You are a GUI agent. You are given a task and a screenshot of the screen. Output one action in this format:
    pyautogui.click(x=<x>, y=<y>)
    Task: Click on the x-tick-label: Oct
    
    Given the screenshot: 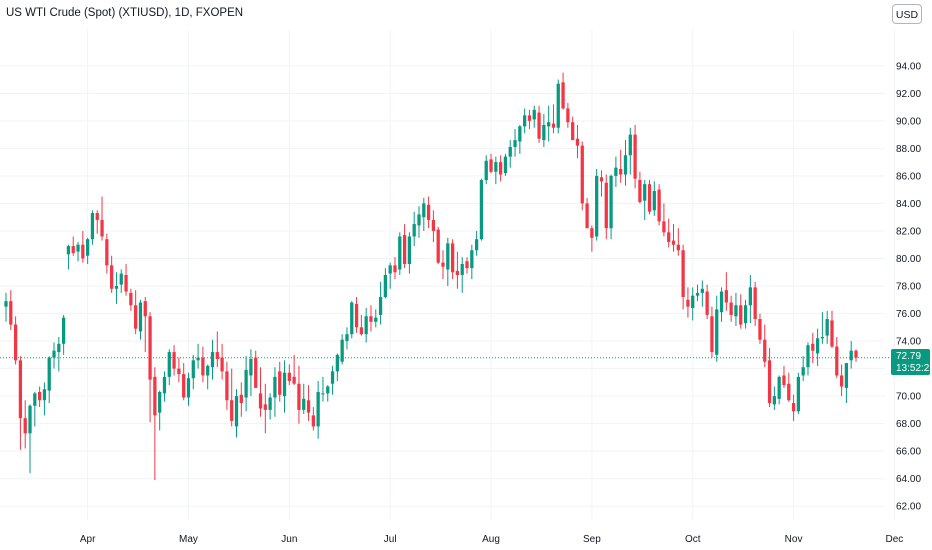 What is the action you would take?
    pyautogui.click(x=693, y=539)
    